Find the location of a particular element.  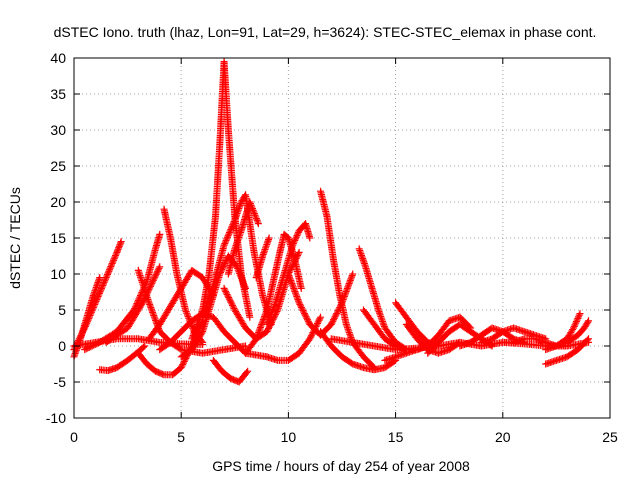

y-tick-label: 10 is located at coordinates (58, 274).